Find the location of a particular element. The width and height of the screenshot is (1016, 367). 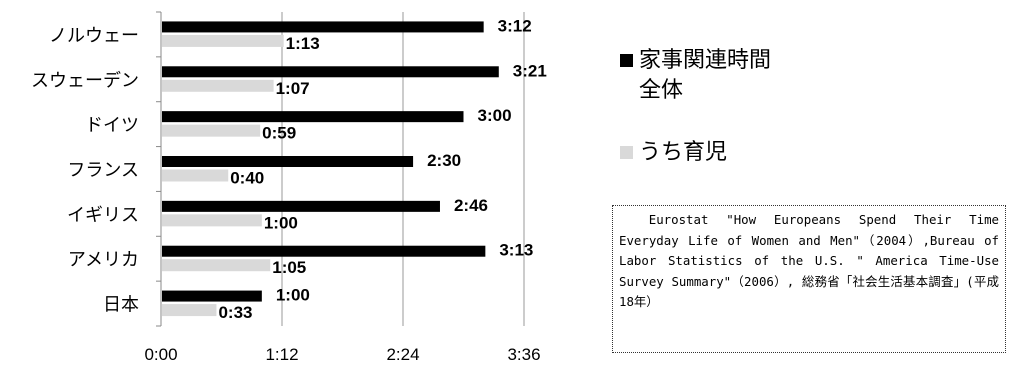

data-label-total: 3:12 is located at coordinates (515, 25).